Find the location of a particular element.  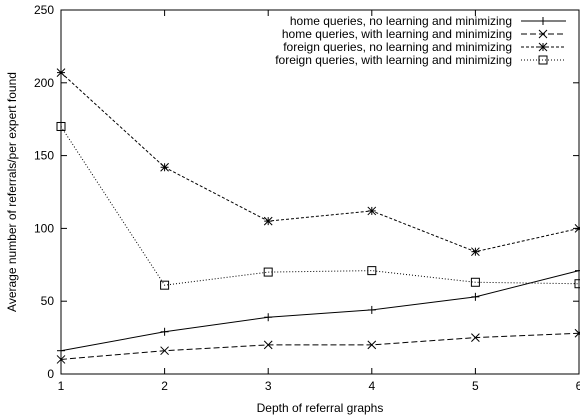

x-axis-label: Depth of referral graphs is located at coordinates (320, 408).